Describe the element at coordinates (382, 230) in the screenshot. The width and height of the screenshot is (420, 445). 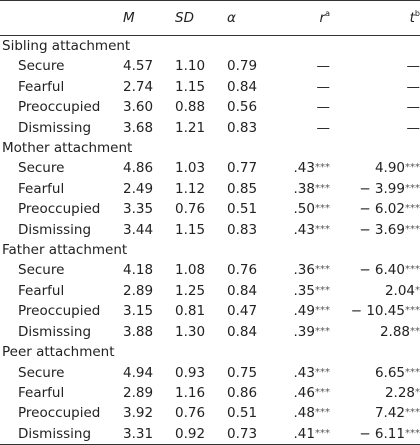
I see `t-value: − 3.69` at that location.